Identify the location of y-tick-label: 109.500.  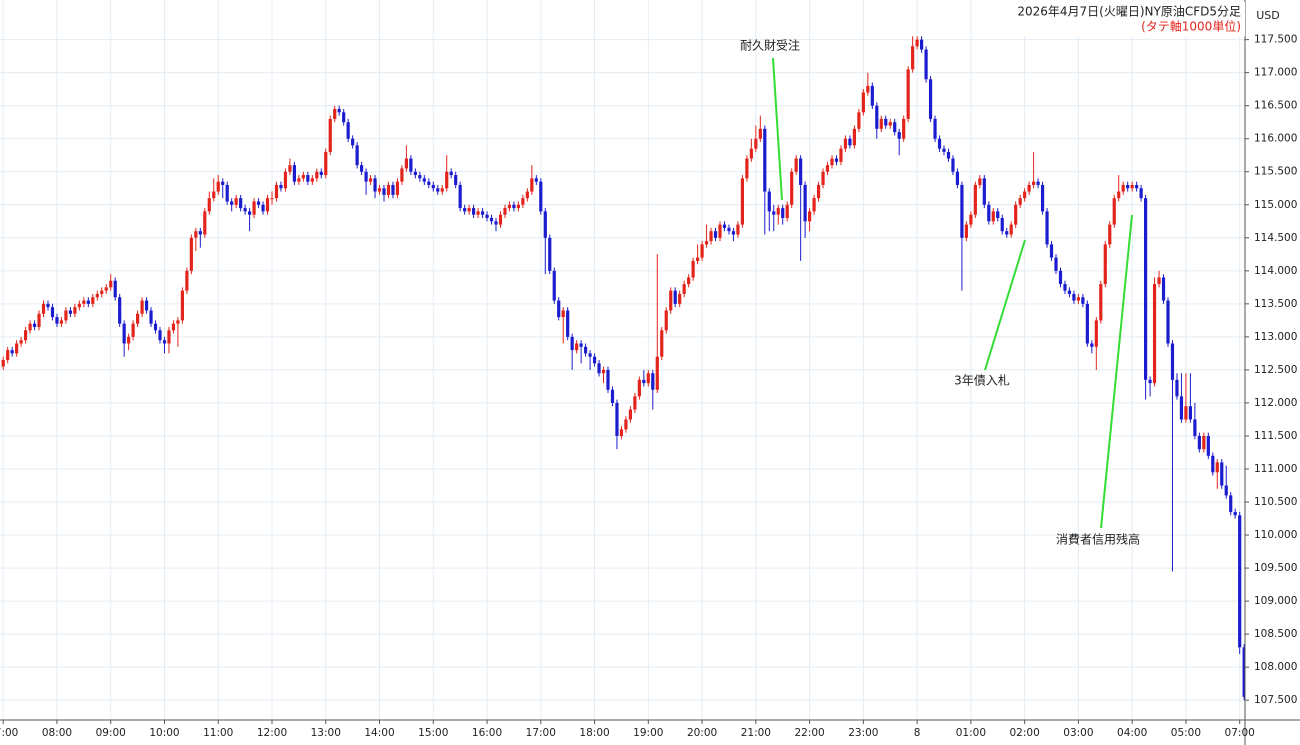
(1275, 568).